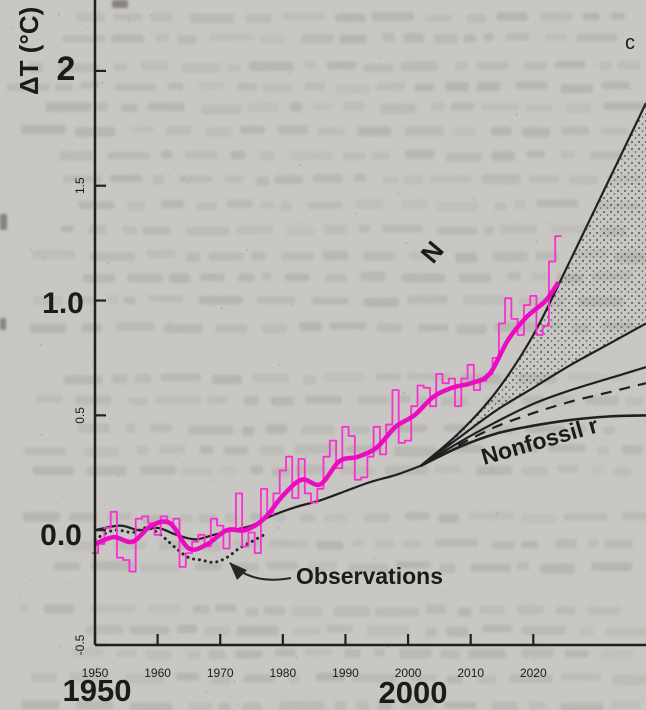 The width and height of the screenshot is (646, 710). What do you see at coordinates (539, 441) in the screenshot?
I see `nonfossil-annotation: Nonfossil r` at bounding box center [539, 441].